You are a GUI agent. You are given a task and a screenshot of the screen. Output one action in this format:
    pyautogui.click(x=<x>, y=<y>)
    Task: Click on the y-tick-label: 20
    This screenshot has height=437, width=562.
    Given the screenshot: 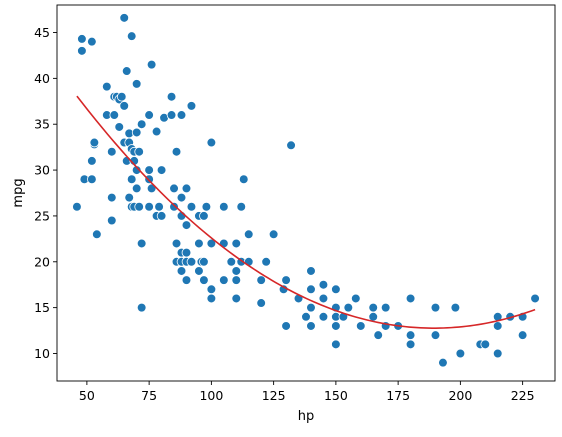 What is the action you would take?
    pyautogui.click(x=42, y=261)
    